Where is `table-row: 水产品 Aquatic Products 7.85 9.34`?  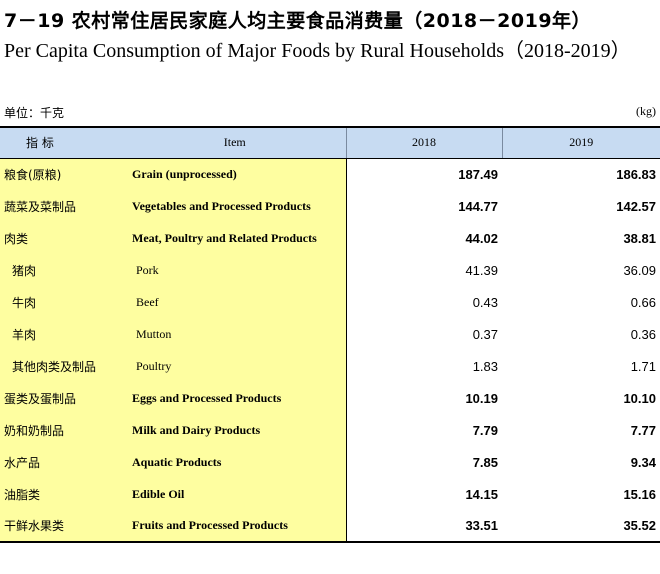 table-row: 水产品 Aquatic Products 7.85 9.34 is located at coordinates (330, 462).